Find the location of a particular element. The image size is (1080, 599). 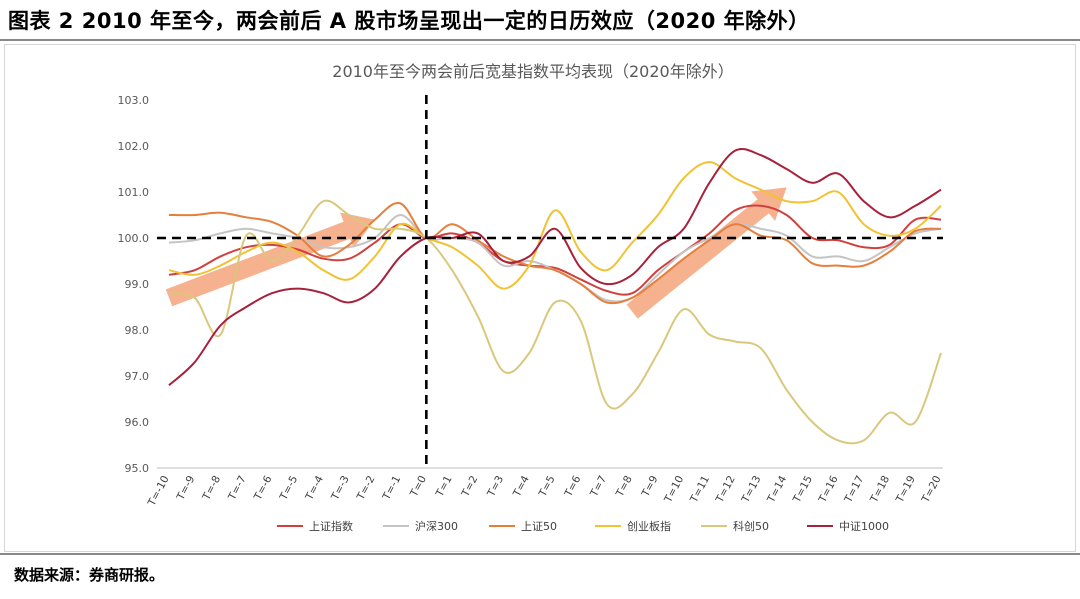

y-tick-label: 96.0 is located at coordinates (137, 422).